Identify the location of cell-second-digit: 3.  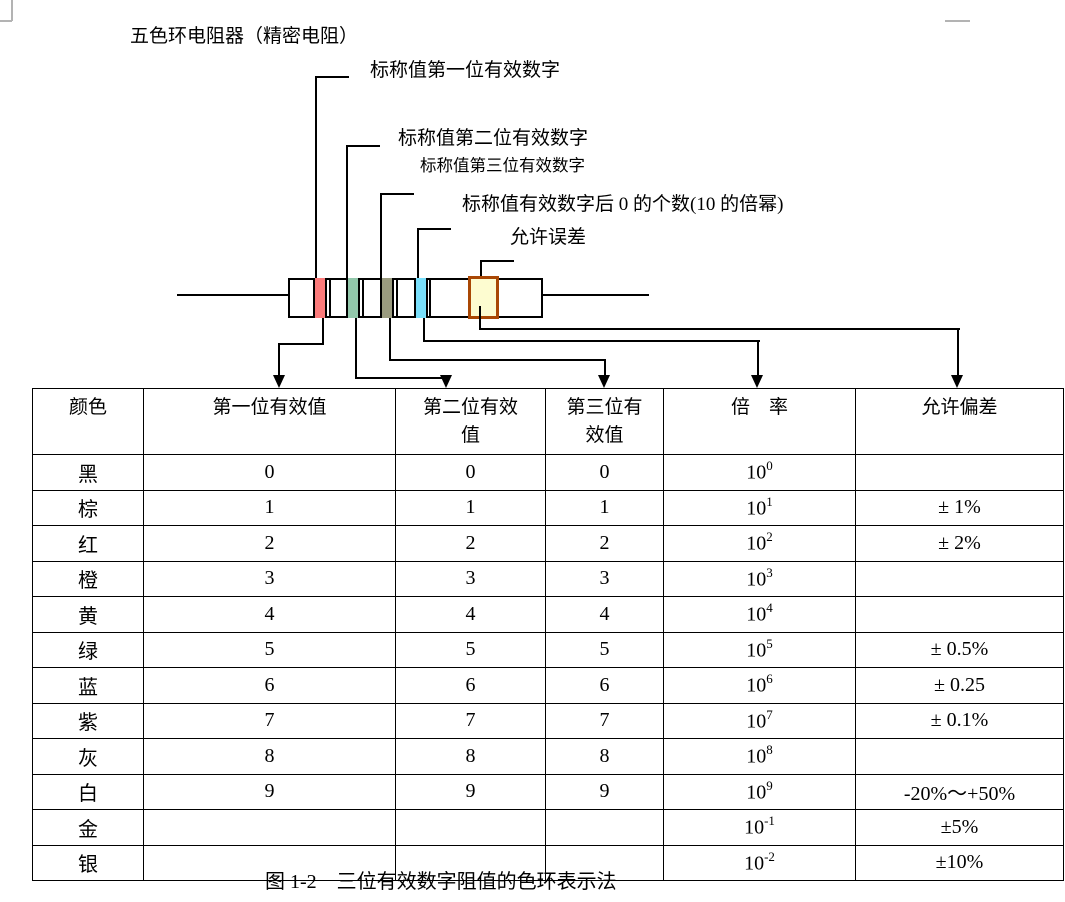
(470, 578).